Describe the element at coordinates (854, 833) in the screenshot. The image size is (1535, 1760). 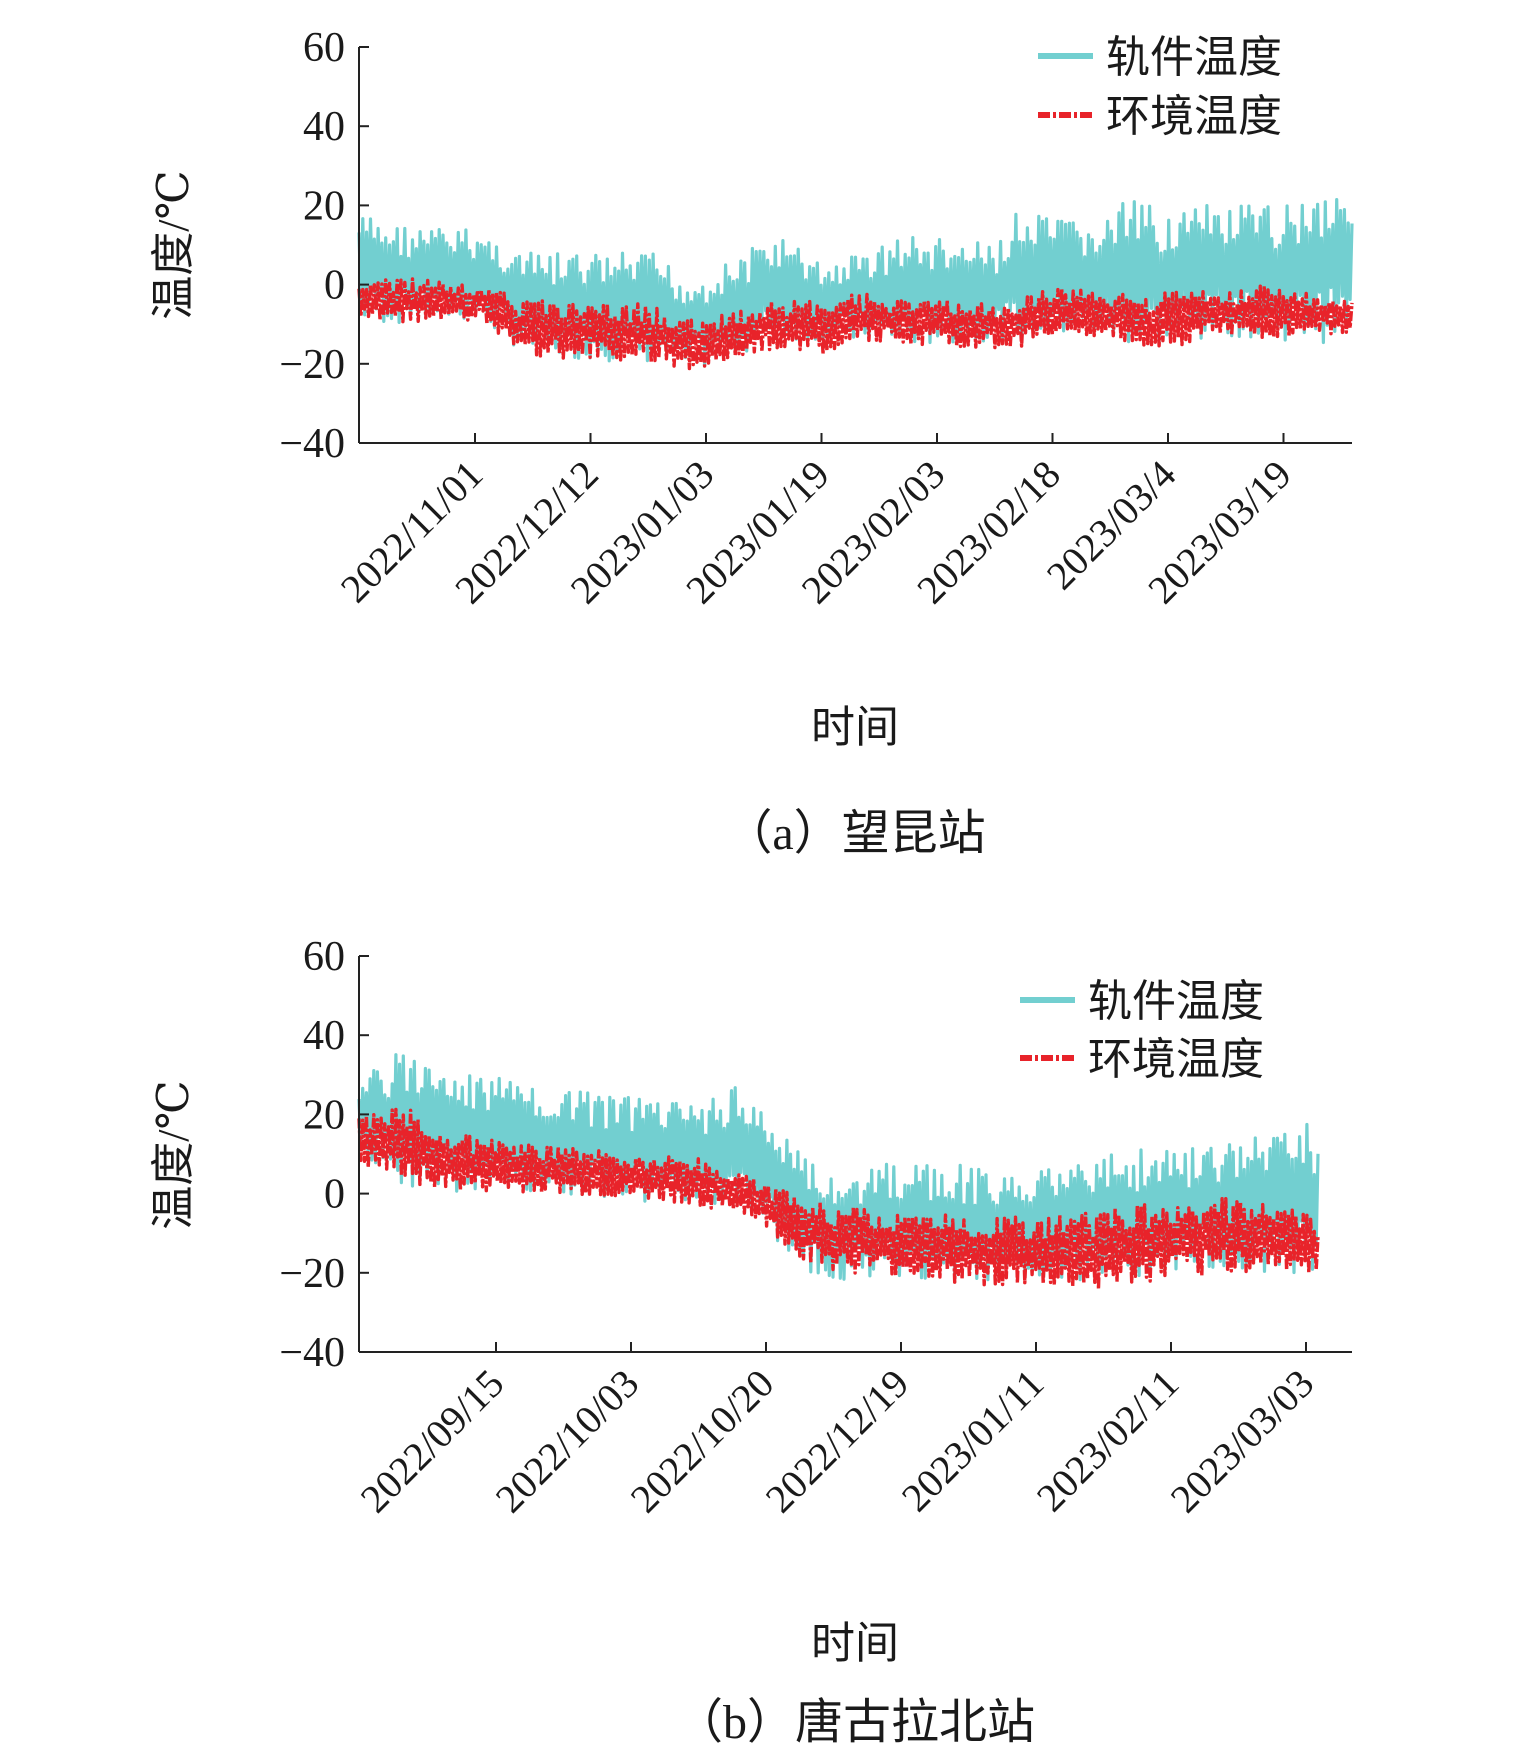
I see `caption-a: （a）望昆站` at that location.